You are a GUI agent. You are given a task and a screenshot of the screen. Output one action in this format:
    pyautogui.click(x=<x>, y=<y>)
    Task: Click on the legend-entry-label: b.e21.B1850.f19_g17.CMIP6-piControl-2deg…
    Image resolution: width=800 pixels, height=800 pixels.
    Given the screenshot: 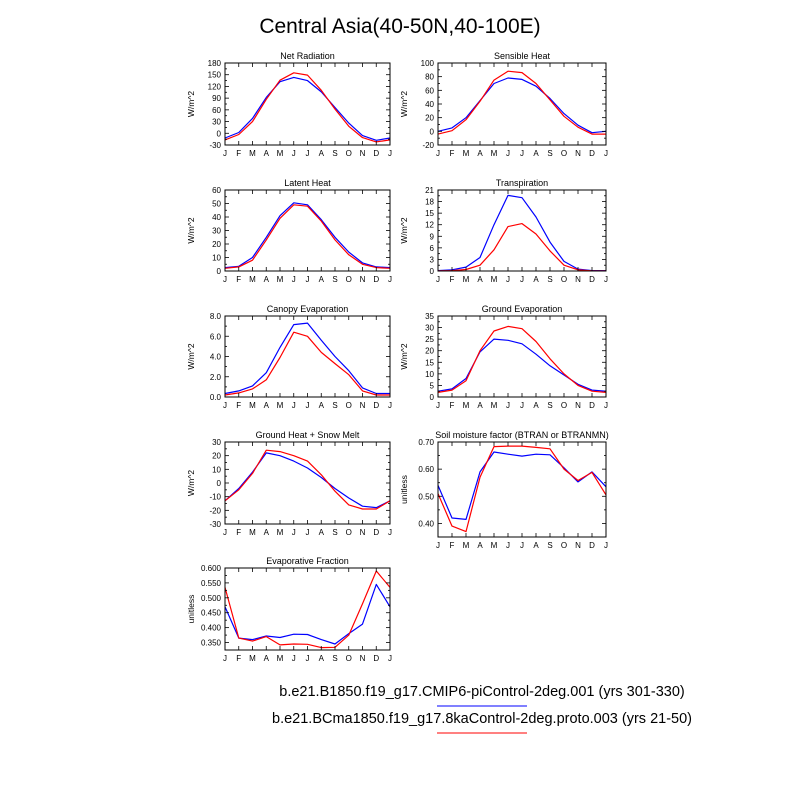 What is the action you would take?
    pyautogui.click(x=481, y=692)
    